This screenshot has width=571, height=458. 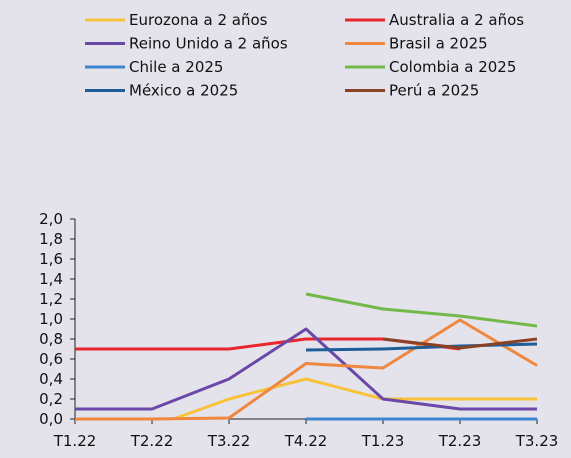 I want to click on x-tick-label: T2.23, so click(x=460, y=441).